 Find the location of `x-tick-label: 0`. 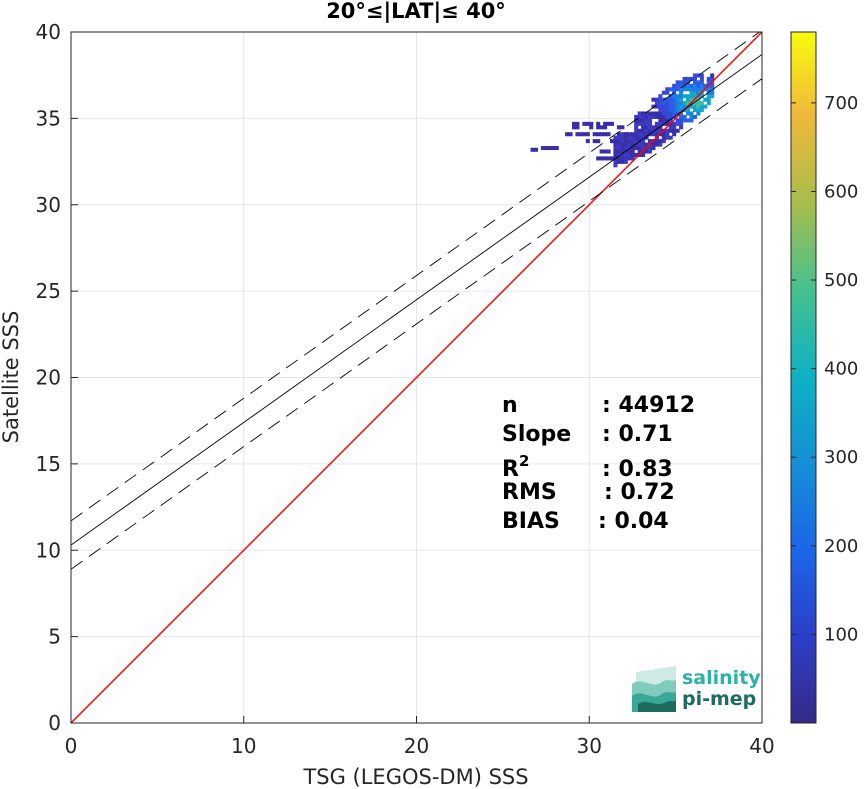

x-tick-label: 0 is located at coordinates (71, 746).